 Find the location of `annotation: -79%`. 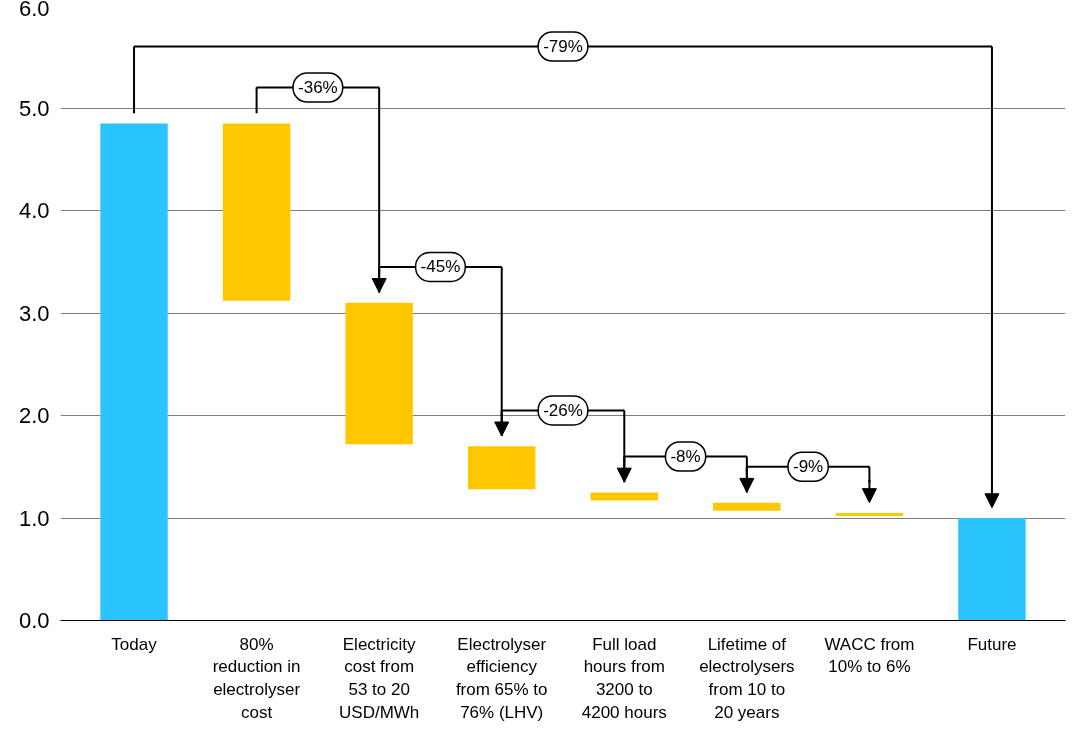

annotation: -79% is located at coordinates (563, 46).